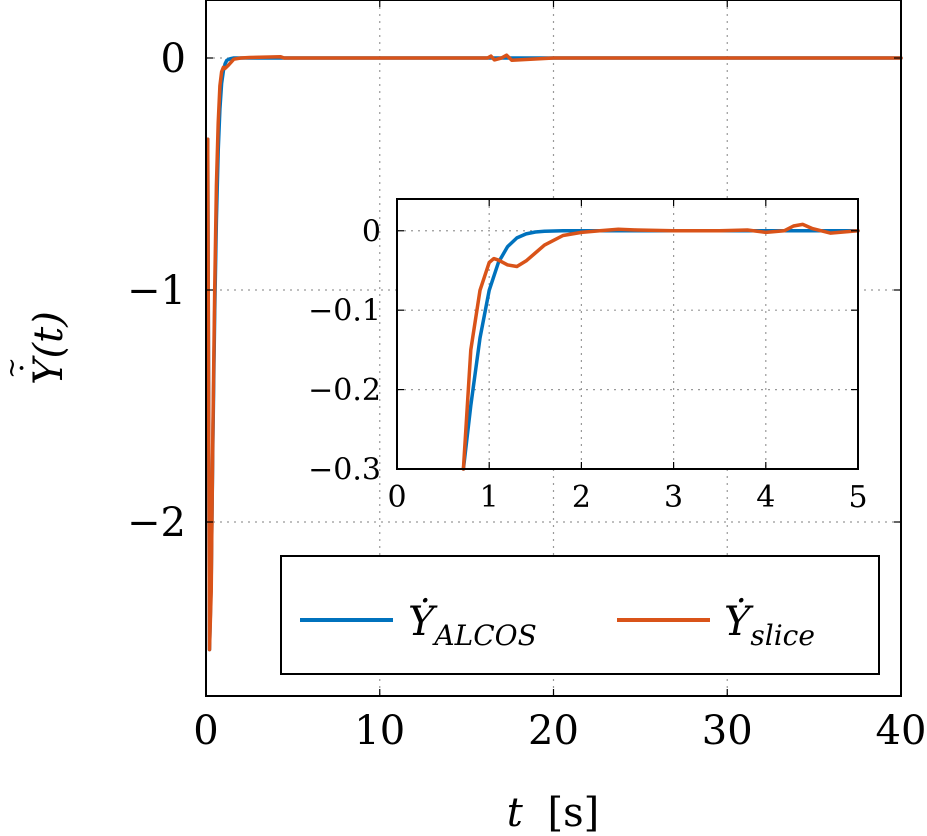 The width and height of the screenshot is (927, 836). I want to click on svg-text: t [s], so click(553, 813).